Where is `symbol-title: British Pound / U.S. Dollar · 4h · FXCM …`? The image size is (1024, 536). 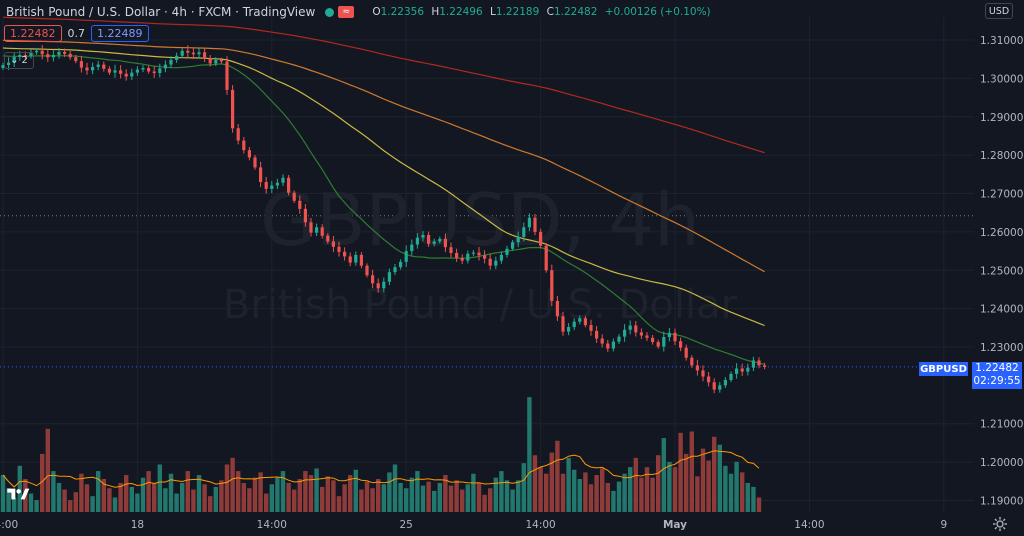 symbol-title: British Pound / U.S. Dollar · 4h · FXCM … is located at coordinates (161, 12).